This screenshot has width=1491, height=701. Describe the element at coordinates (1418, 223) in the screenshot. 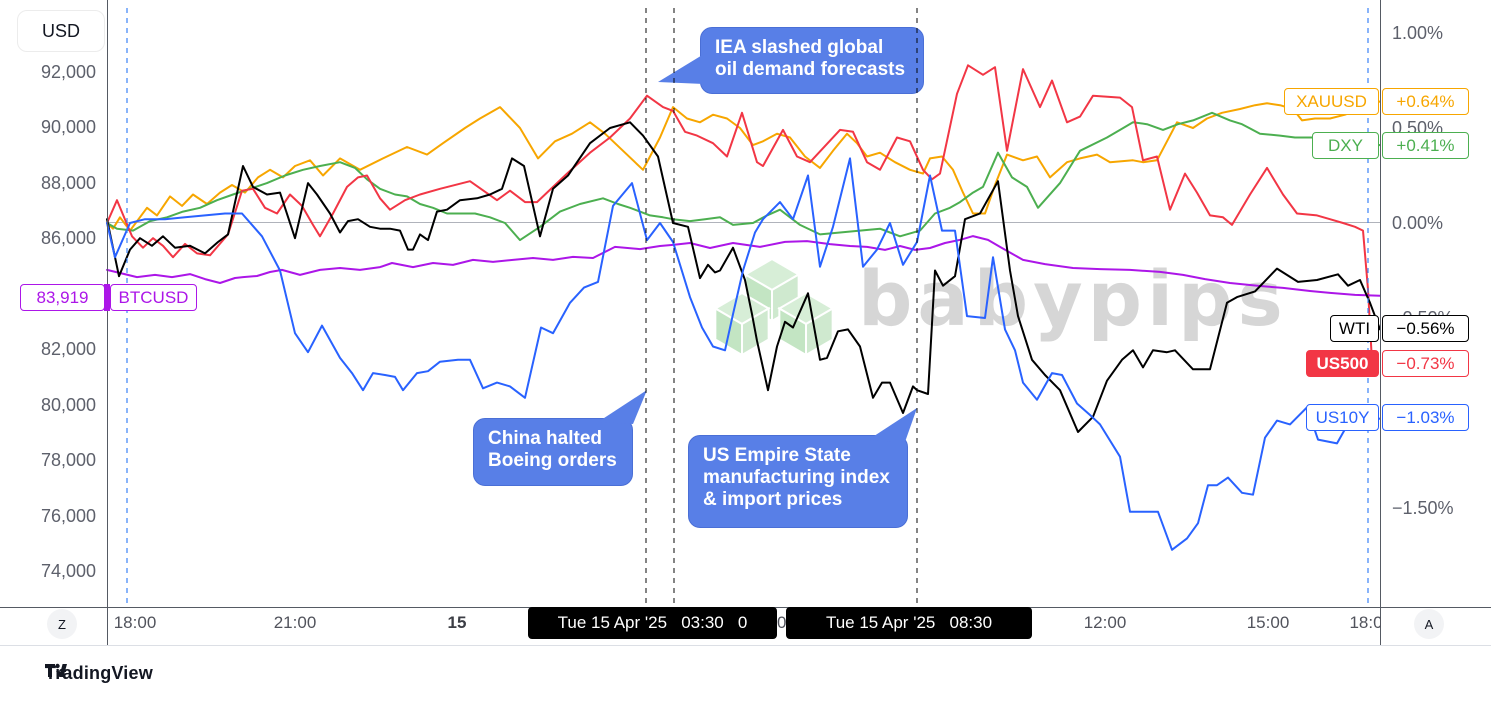

I see `percent-tick-0.00%: 0.00%` at that location.